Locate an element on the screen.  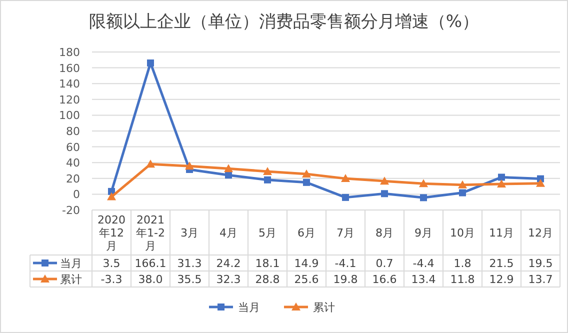
data-label: 16.6 is located at coordinates (384, 279).